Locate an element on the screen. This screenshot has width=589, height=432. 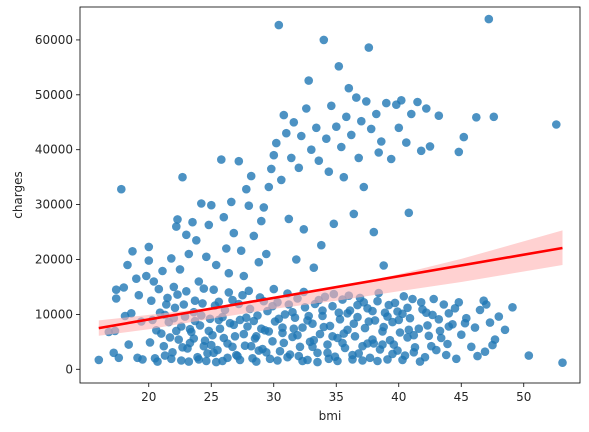
x-tick-label: 20 is located at coordinates (148, 397).